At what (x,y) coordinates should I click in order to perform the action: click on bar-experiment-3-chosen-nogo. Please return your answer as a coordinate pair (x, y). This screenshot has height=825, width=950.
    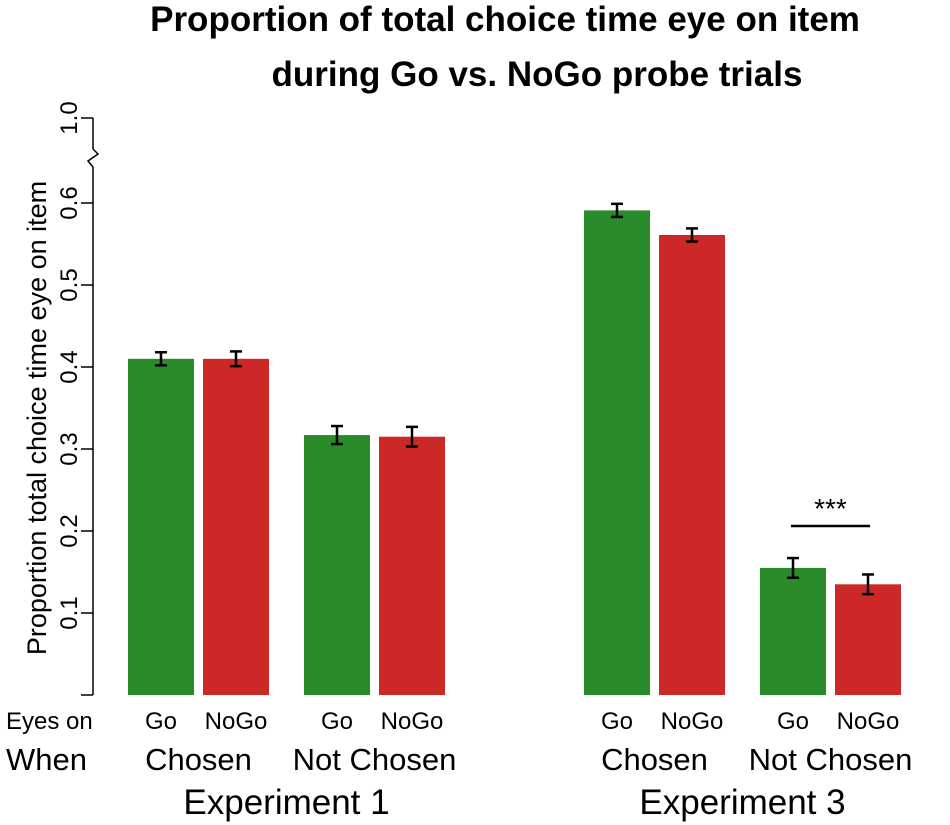
    Looking at the image, I should click on (692, 465).